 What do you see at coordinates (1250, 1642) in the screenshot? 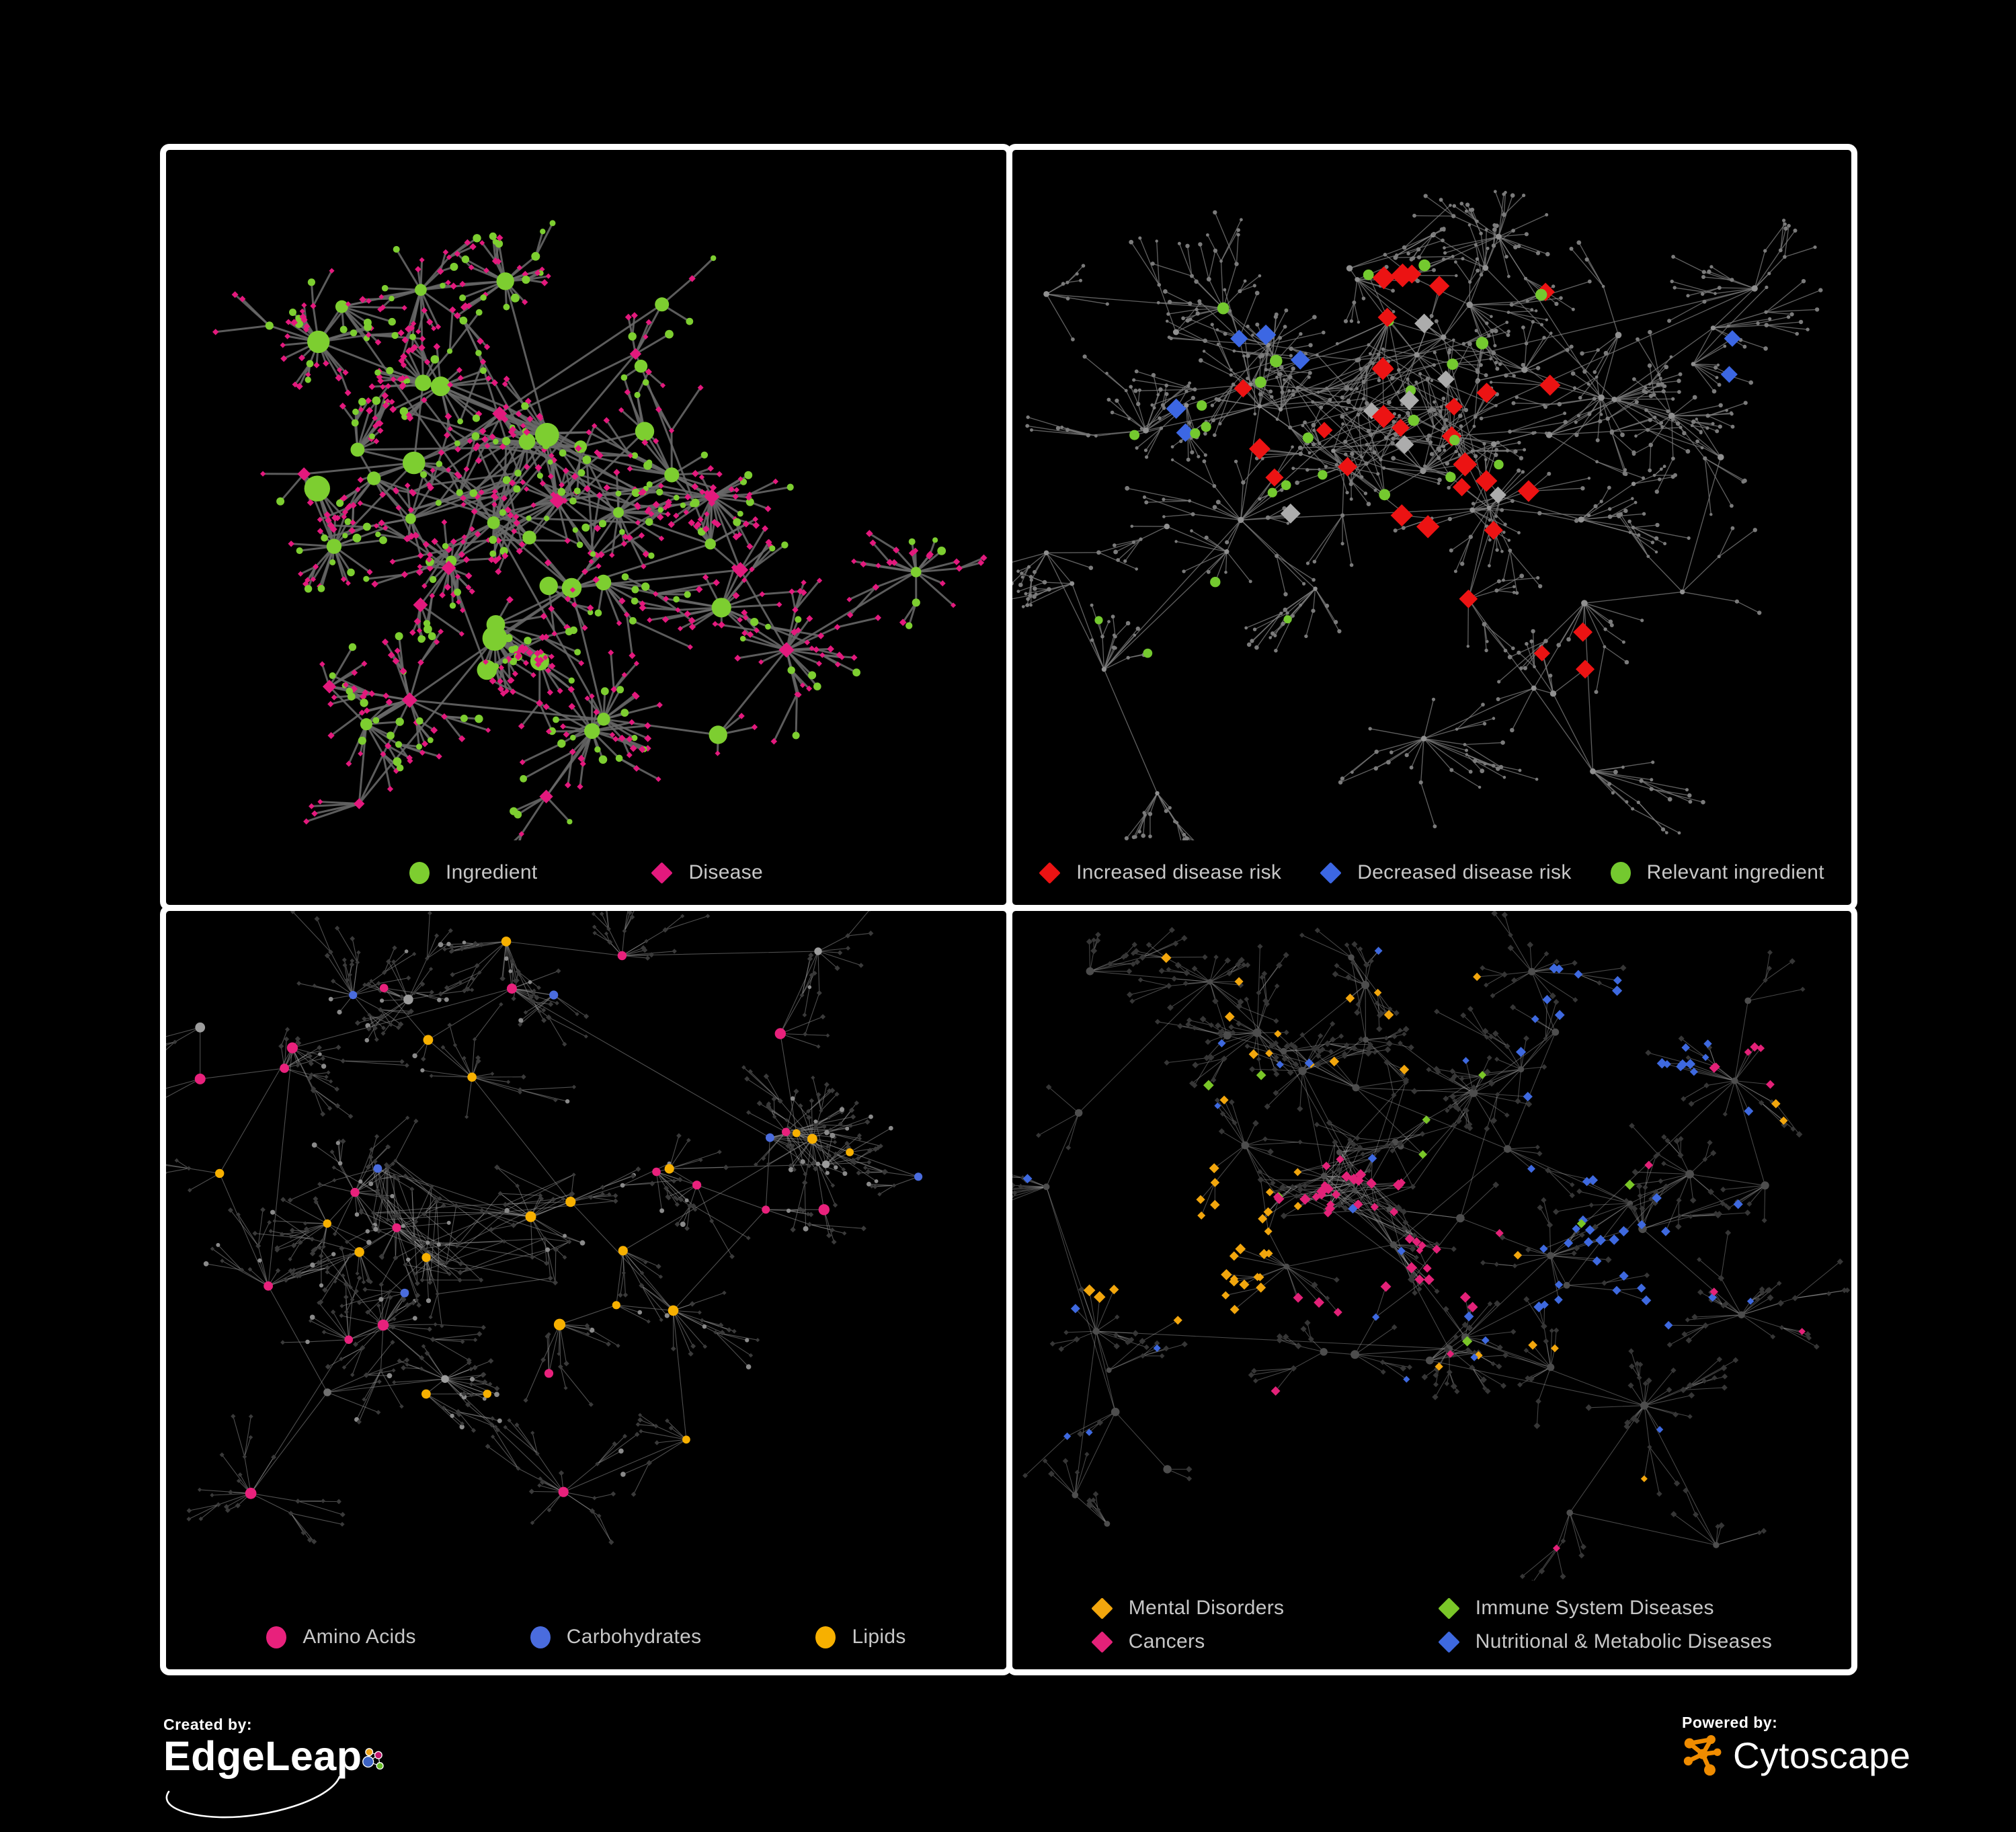
I see `legend-item-cancers: Cancers` at bounding box center [1250, 1642].